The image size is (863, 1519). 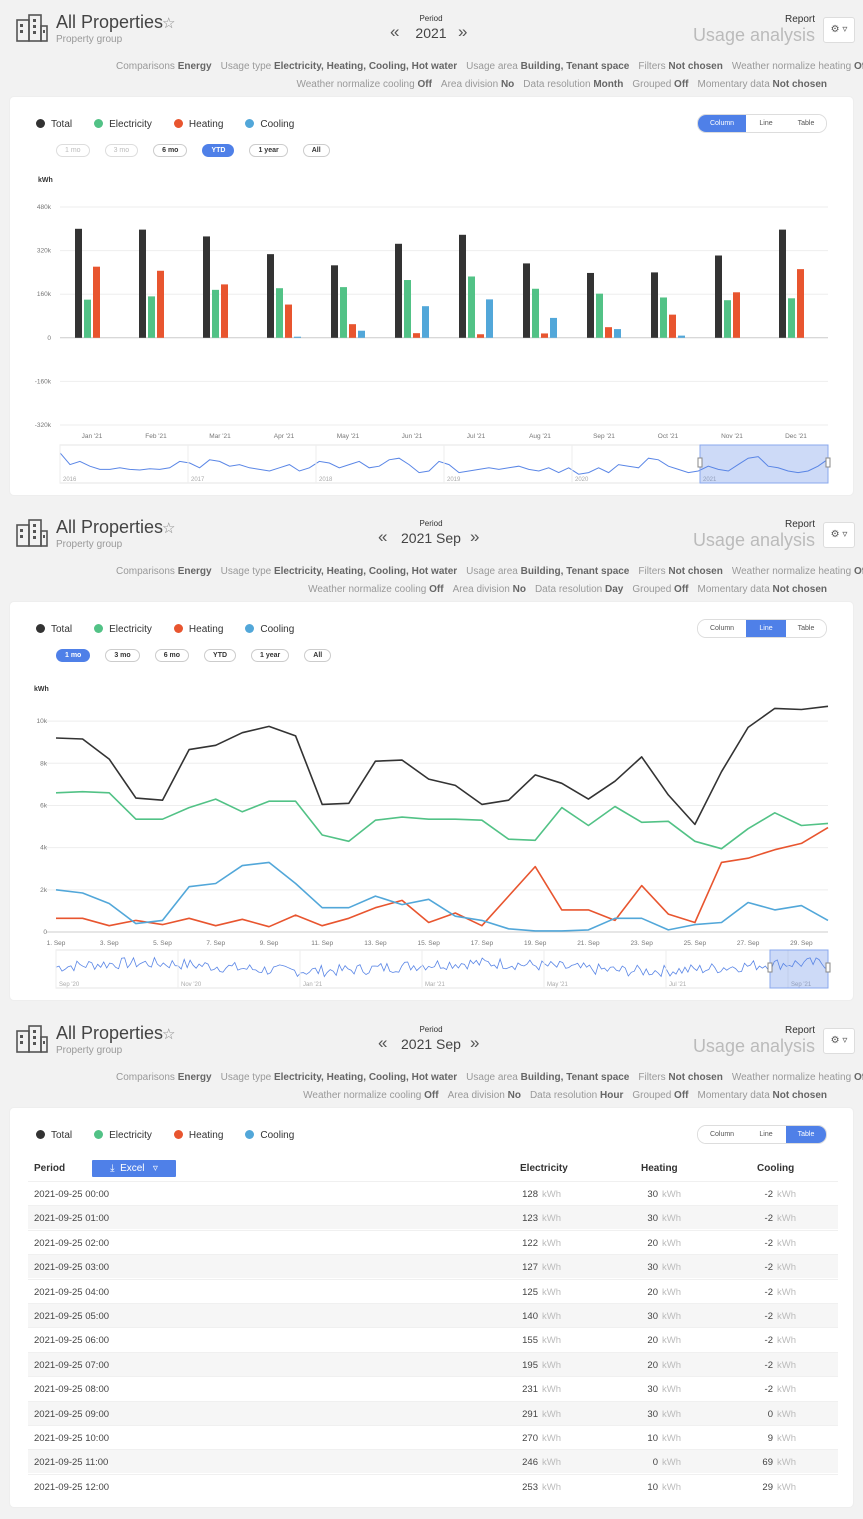 I want to click on line-heating, so click(x=442, y=877).